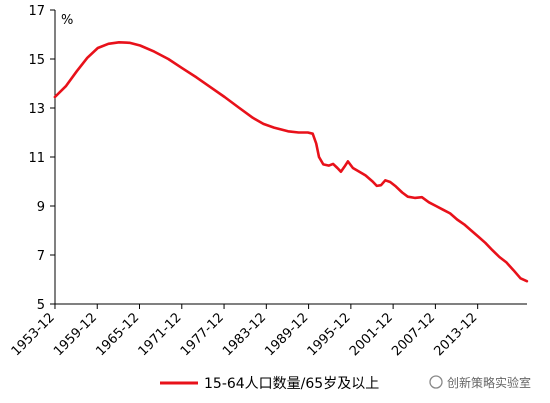 This screenshot has height=403, width=550. Describe the element at coordinates (286, 334) in the screenshot. I see `x-tick-label: 1989-12` at that location.